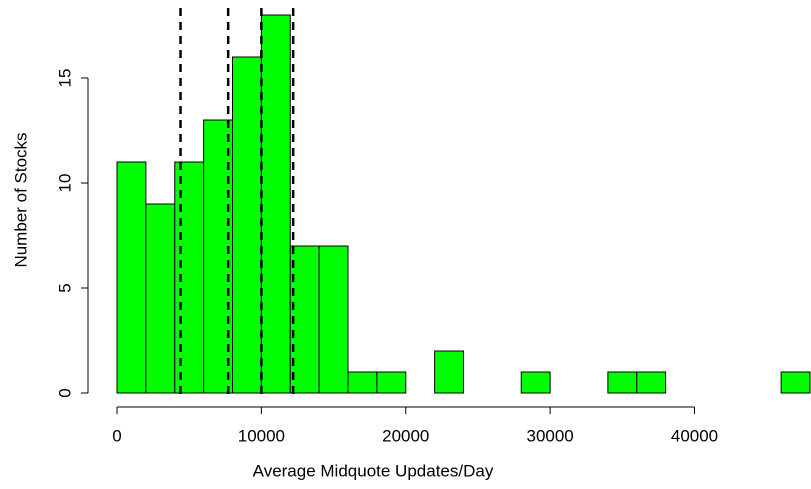 Image resolution: width=811 pixels, height=489 pixels. What do you see at coordinates (405, 435) in the screenshot?
I see `x-tick-label: 20000` at bounding box center [405, 435].